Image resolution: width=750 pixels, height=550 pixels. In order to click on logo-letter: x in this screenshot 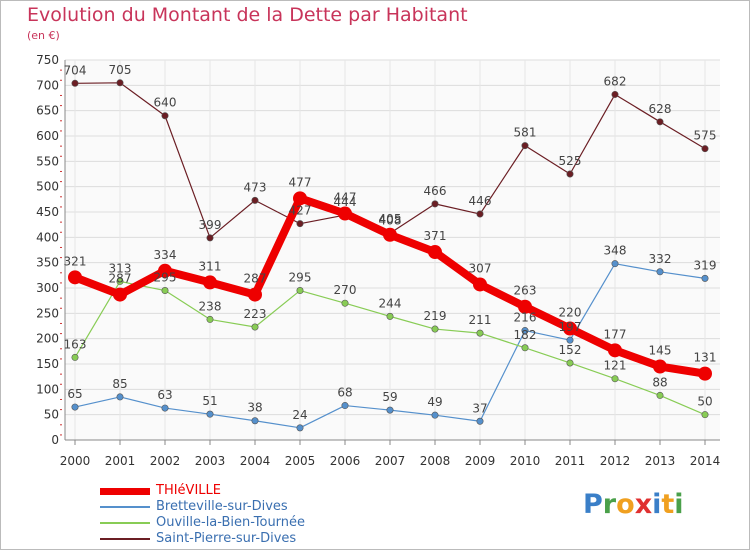, I will do `click(643, 504)`.